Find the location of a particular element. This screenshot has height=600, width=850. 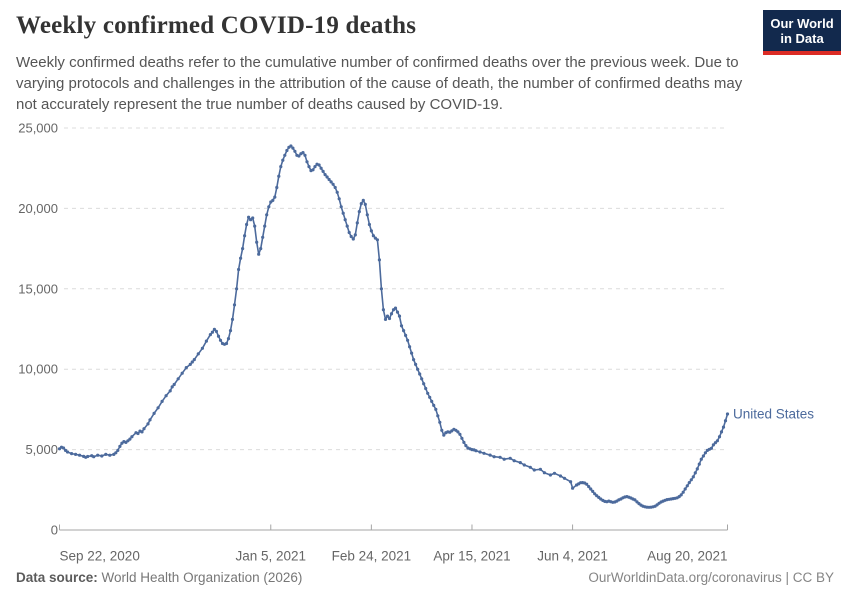

owid-logo: Our World in Data is located at coordinates (802, 32).